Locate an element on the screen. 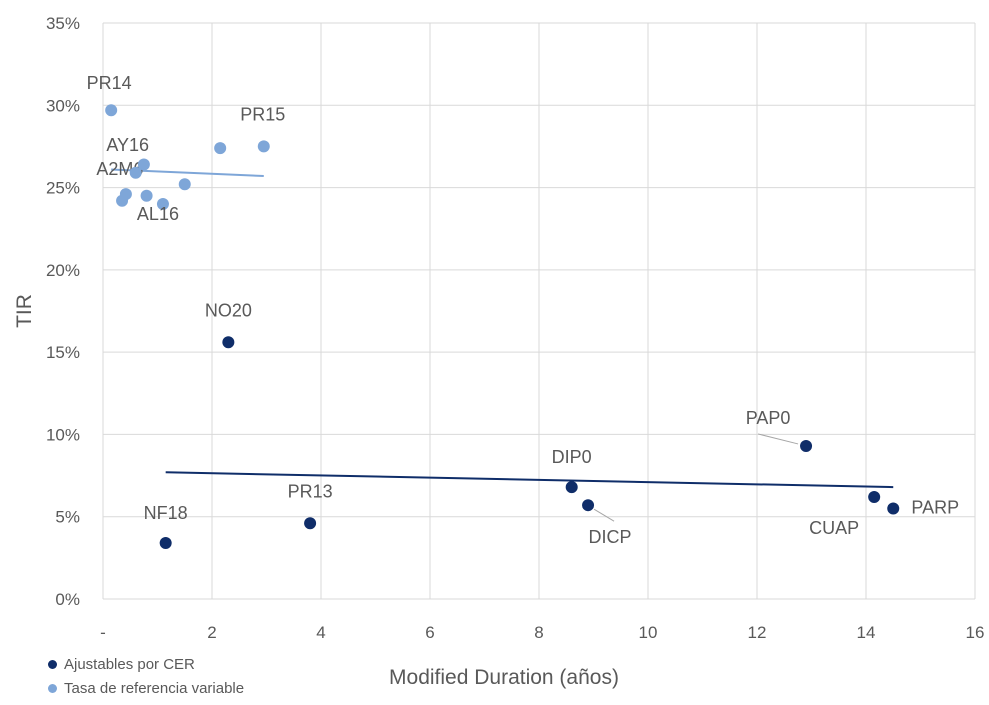  legend-item-variable-rate: Tasa de referencia variable is located at coordinates (146, 688).